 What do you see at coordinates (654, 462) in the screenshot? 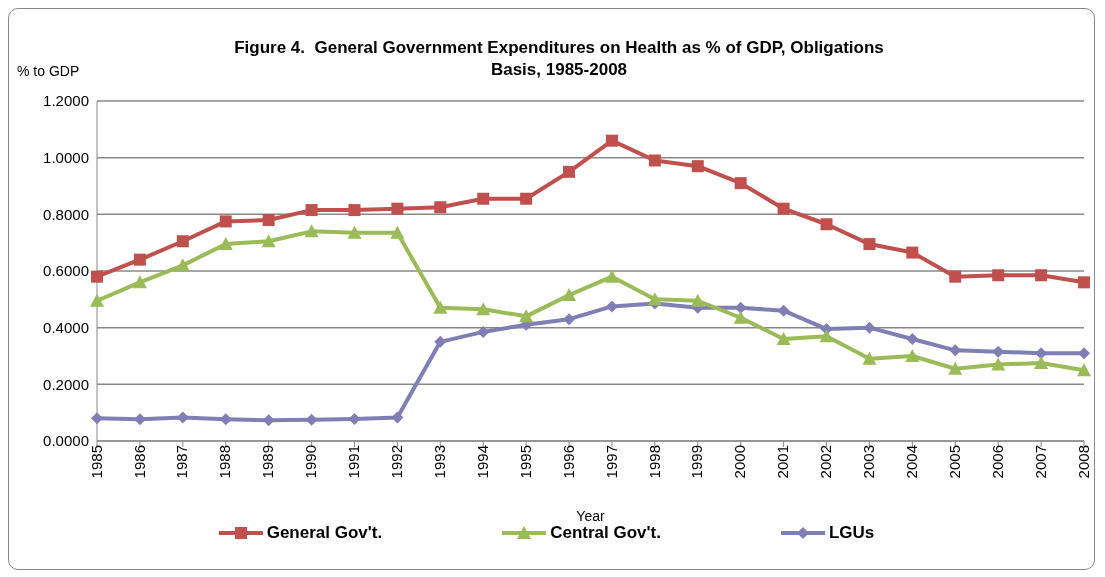
I see `x-tick-label: 1998` at bounding box center [654, 462].